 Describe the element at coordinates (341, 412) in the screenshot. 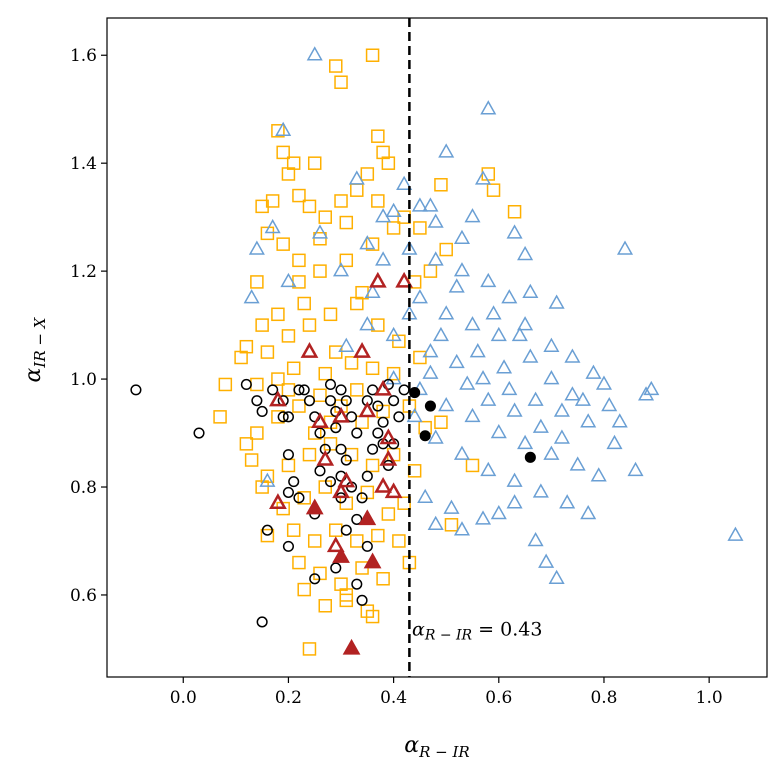

I see `red-open-triangles-series` at that location.